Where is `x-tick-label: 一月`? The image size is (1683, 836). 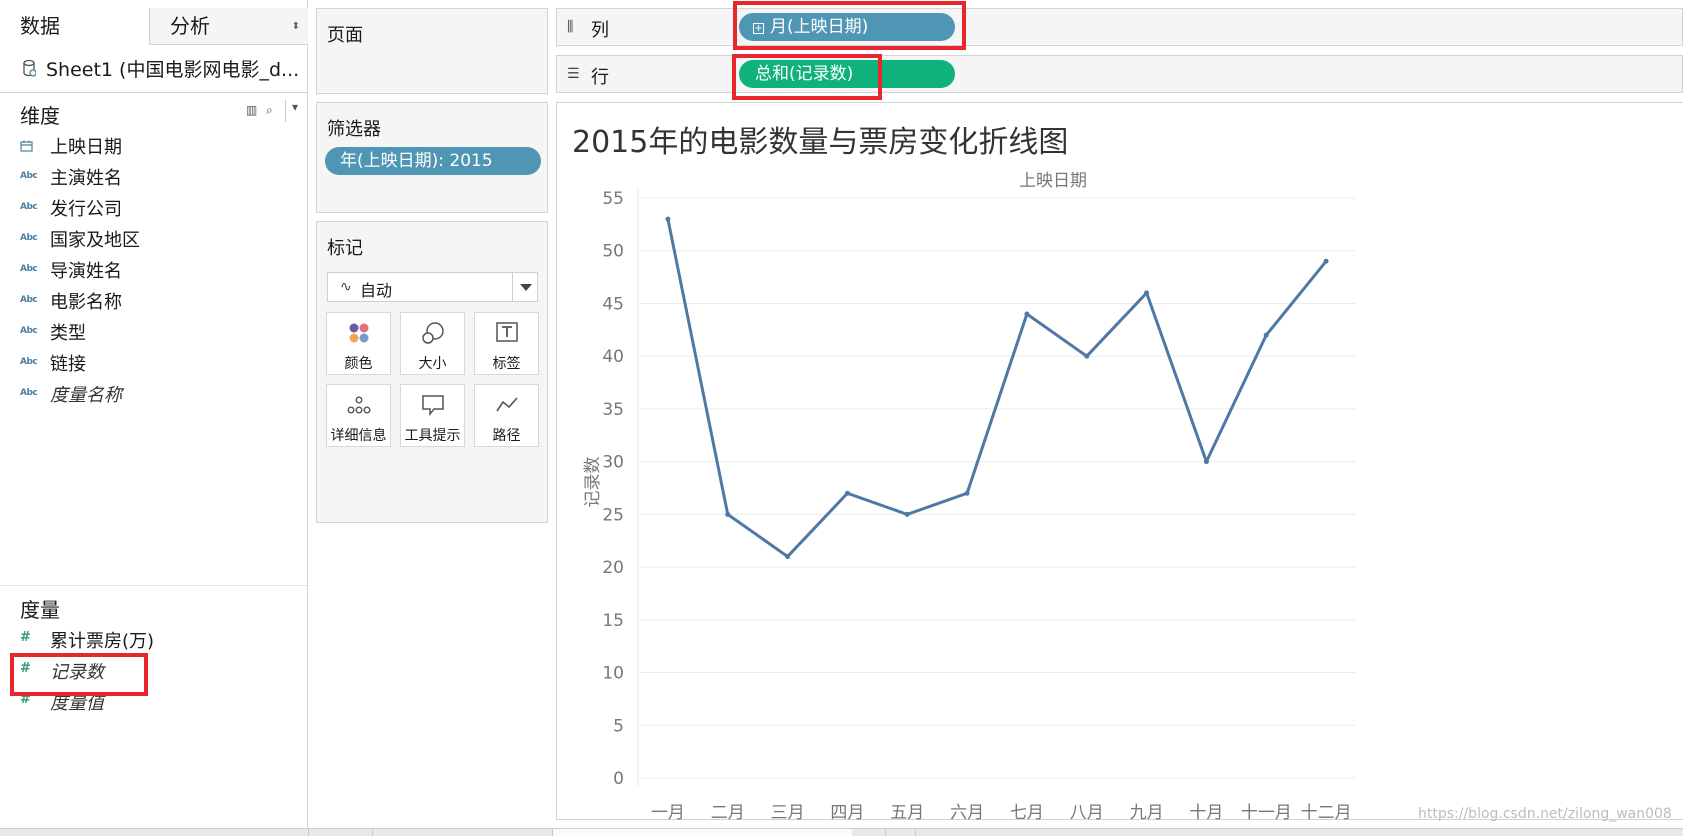
x-tick-label: 一月 is located at coordinates (668, 811).